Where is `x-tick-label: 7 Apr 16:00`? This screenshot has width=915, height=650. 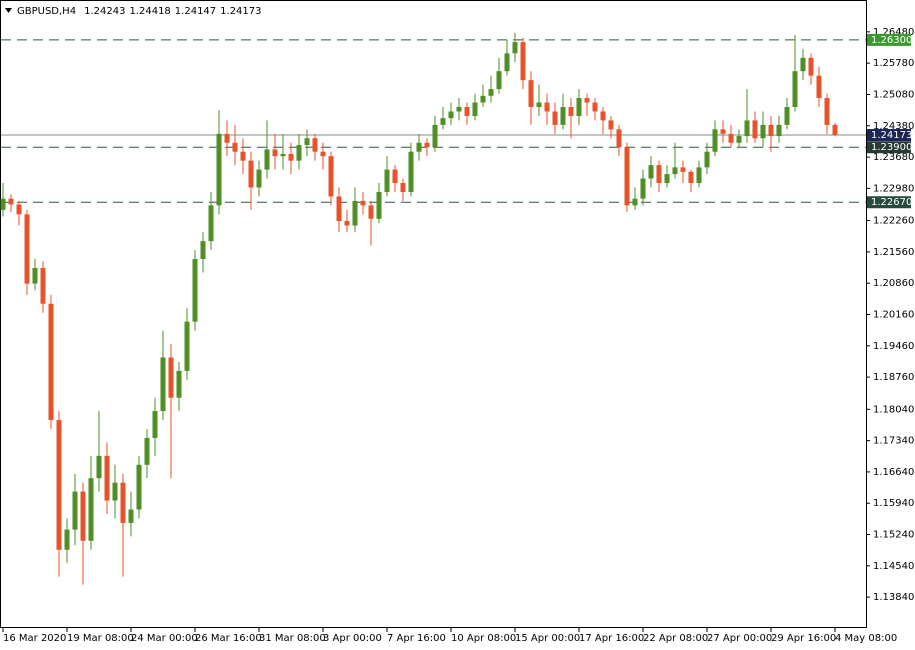
x-tick-label: 7 Apr 16:00 is located at coordinates (416, 638).